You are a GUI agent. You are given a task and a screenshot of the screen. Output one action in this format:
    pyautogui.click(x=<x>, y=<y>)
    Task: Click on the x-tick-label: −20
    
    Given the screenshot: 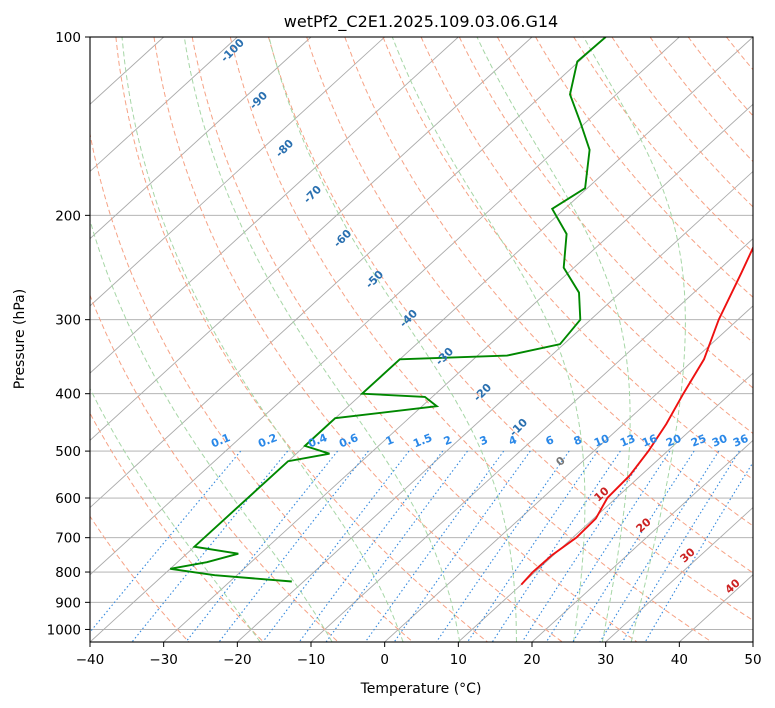 What is the action you would take?
    pyautogui.click(x=237, y=660)
    